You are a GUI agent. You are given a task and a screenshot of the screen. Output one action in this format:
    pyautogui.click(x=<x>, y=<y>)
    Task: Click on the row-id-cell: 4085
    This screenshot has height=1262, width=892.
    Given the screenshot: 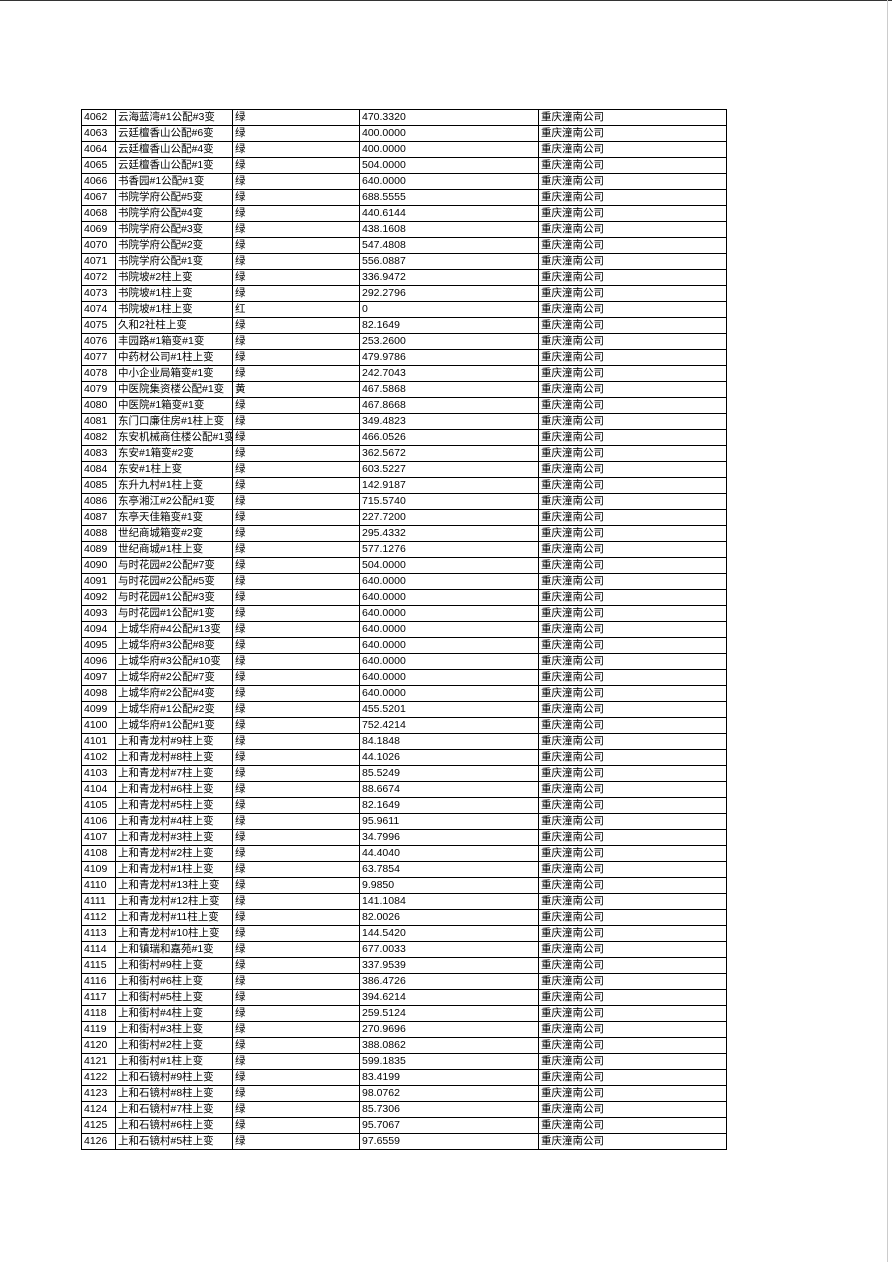 What is the action you would take?
    pyautogui.click(x=98, y=485)
    